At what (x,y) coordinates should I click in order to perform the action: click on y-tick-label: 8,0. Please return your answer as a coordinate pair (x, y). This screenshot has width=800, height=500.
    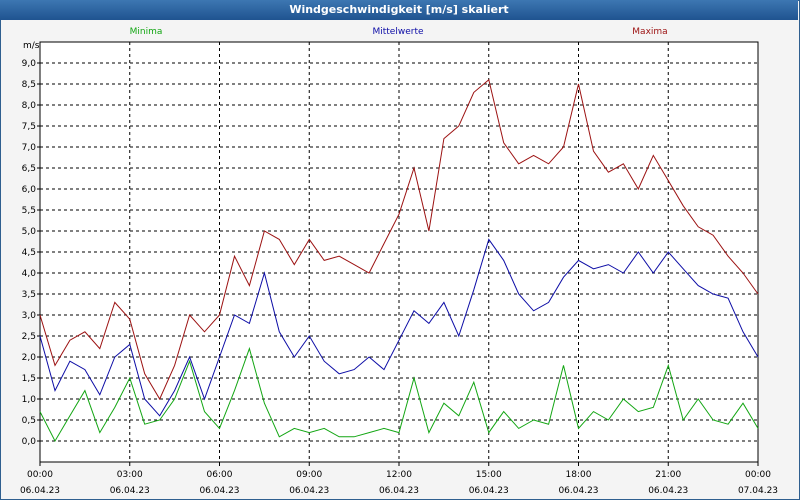
    Looking at the image, I should click on (29, 106).